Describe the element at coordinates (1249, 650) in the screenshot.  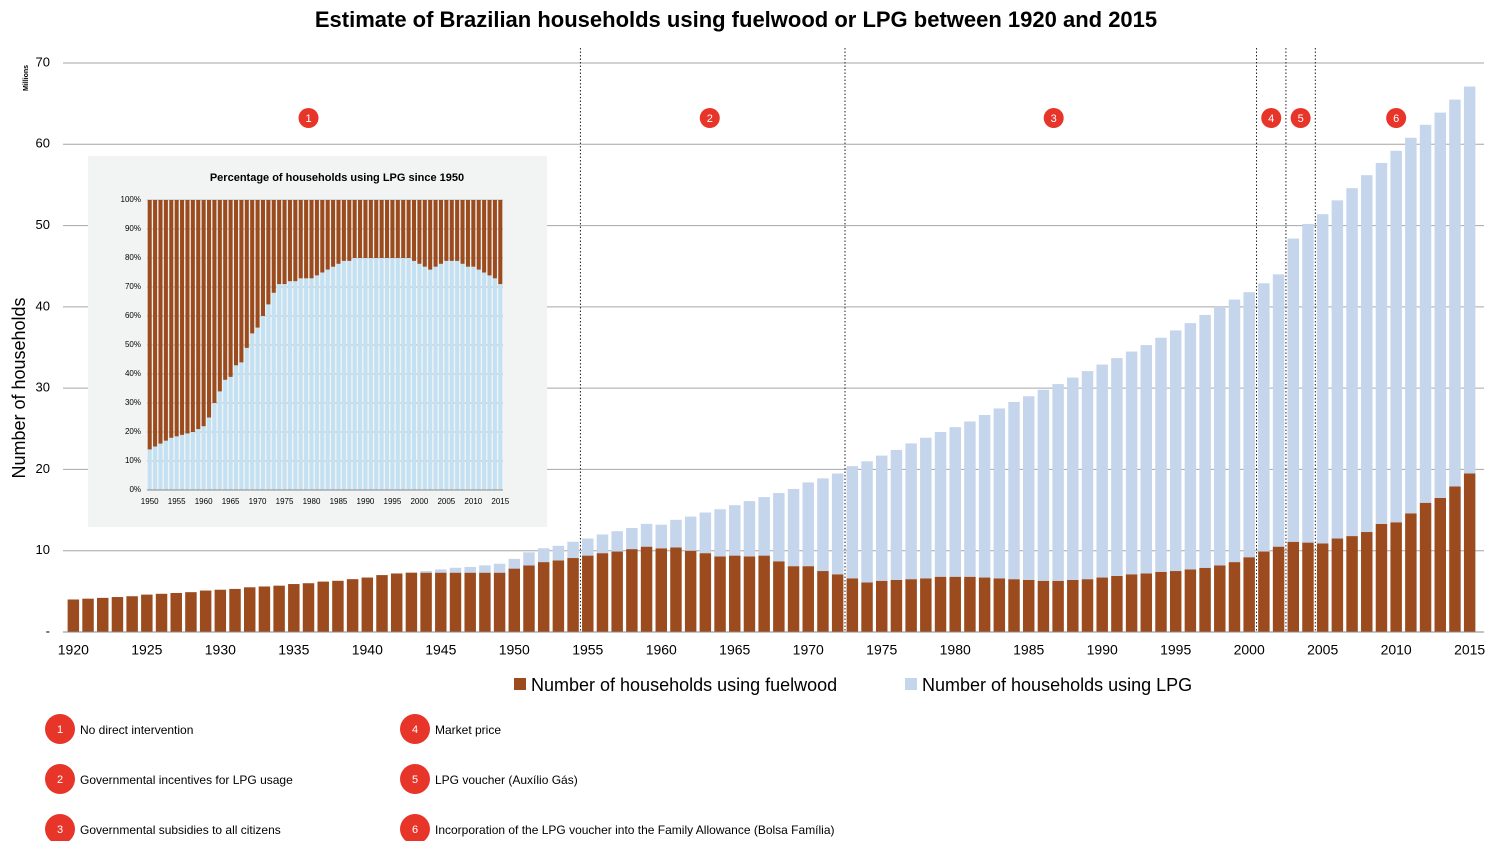
I see `x-tick-label: 2000` at that location.